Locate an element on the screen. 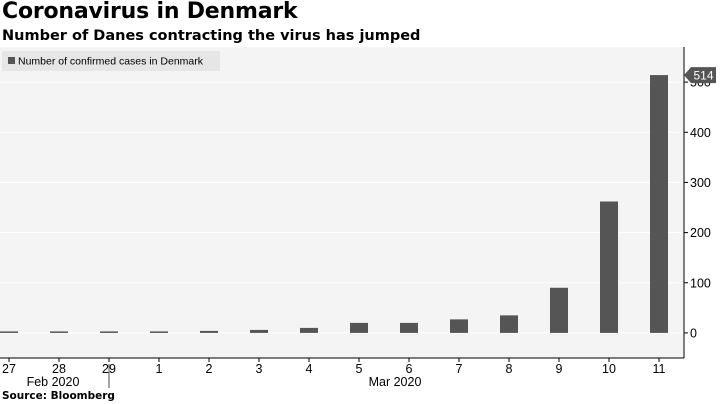 This screenshot has height=404, width=720. legend-swatch is located at coordinates (11, 60).